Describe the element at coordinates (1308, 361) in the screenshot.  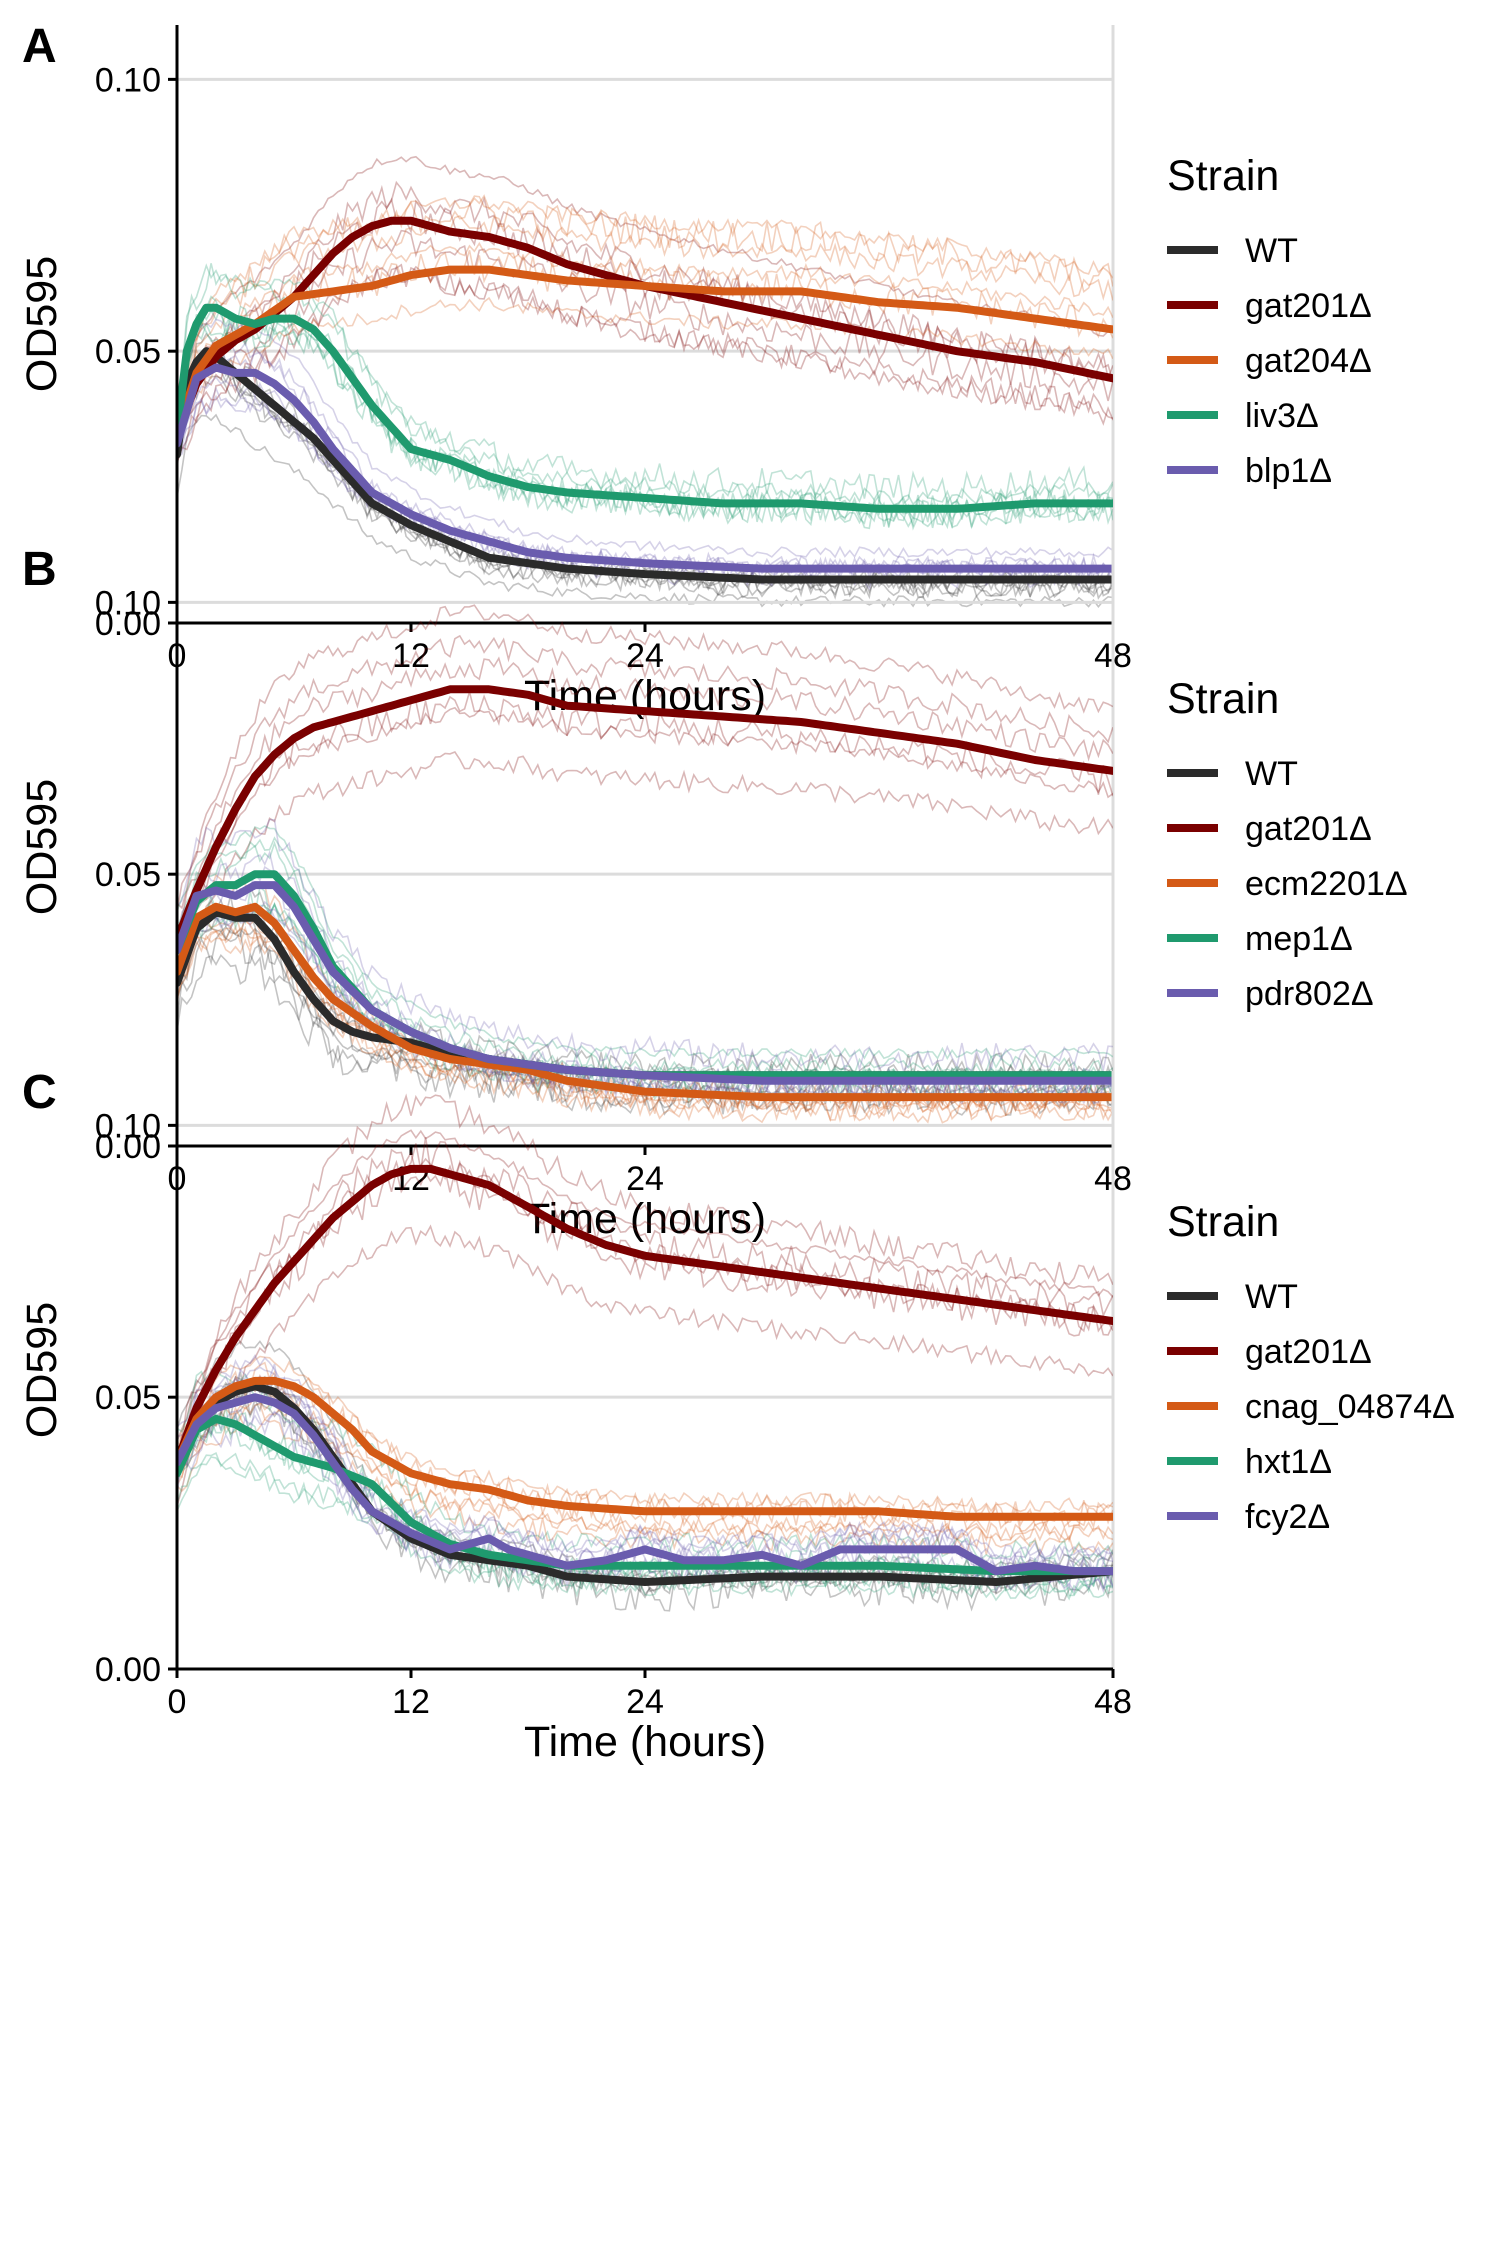
I see `legend-label-2: gat204Δ` at that location.